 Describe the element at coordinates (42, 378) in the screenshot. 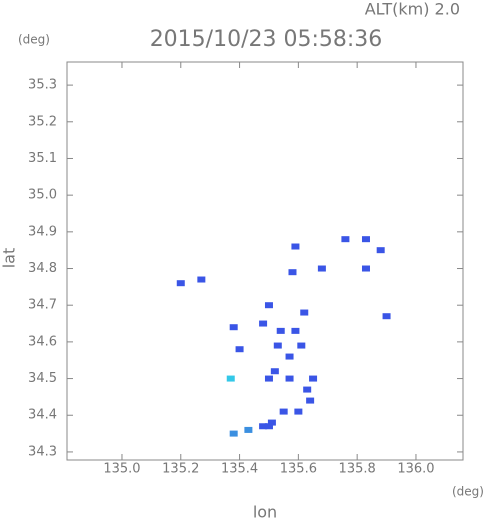

I see `y-tick-label: 34.5` at that location.